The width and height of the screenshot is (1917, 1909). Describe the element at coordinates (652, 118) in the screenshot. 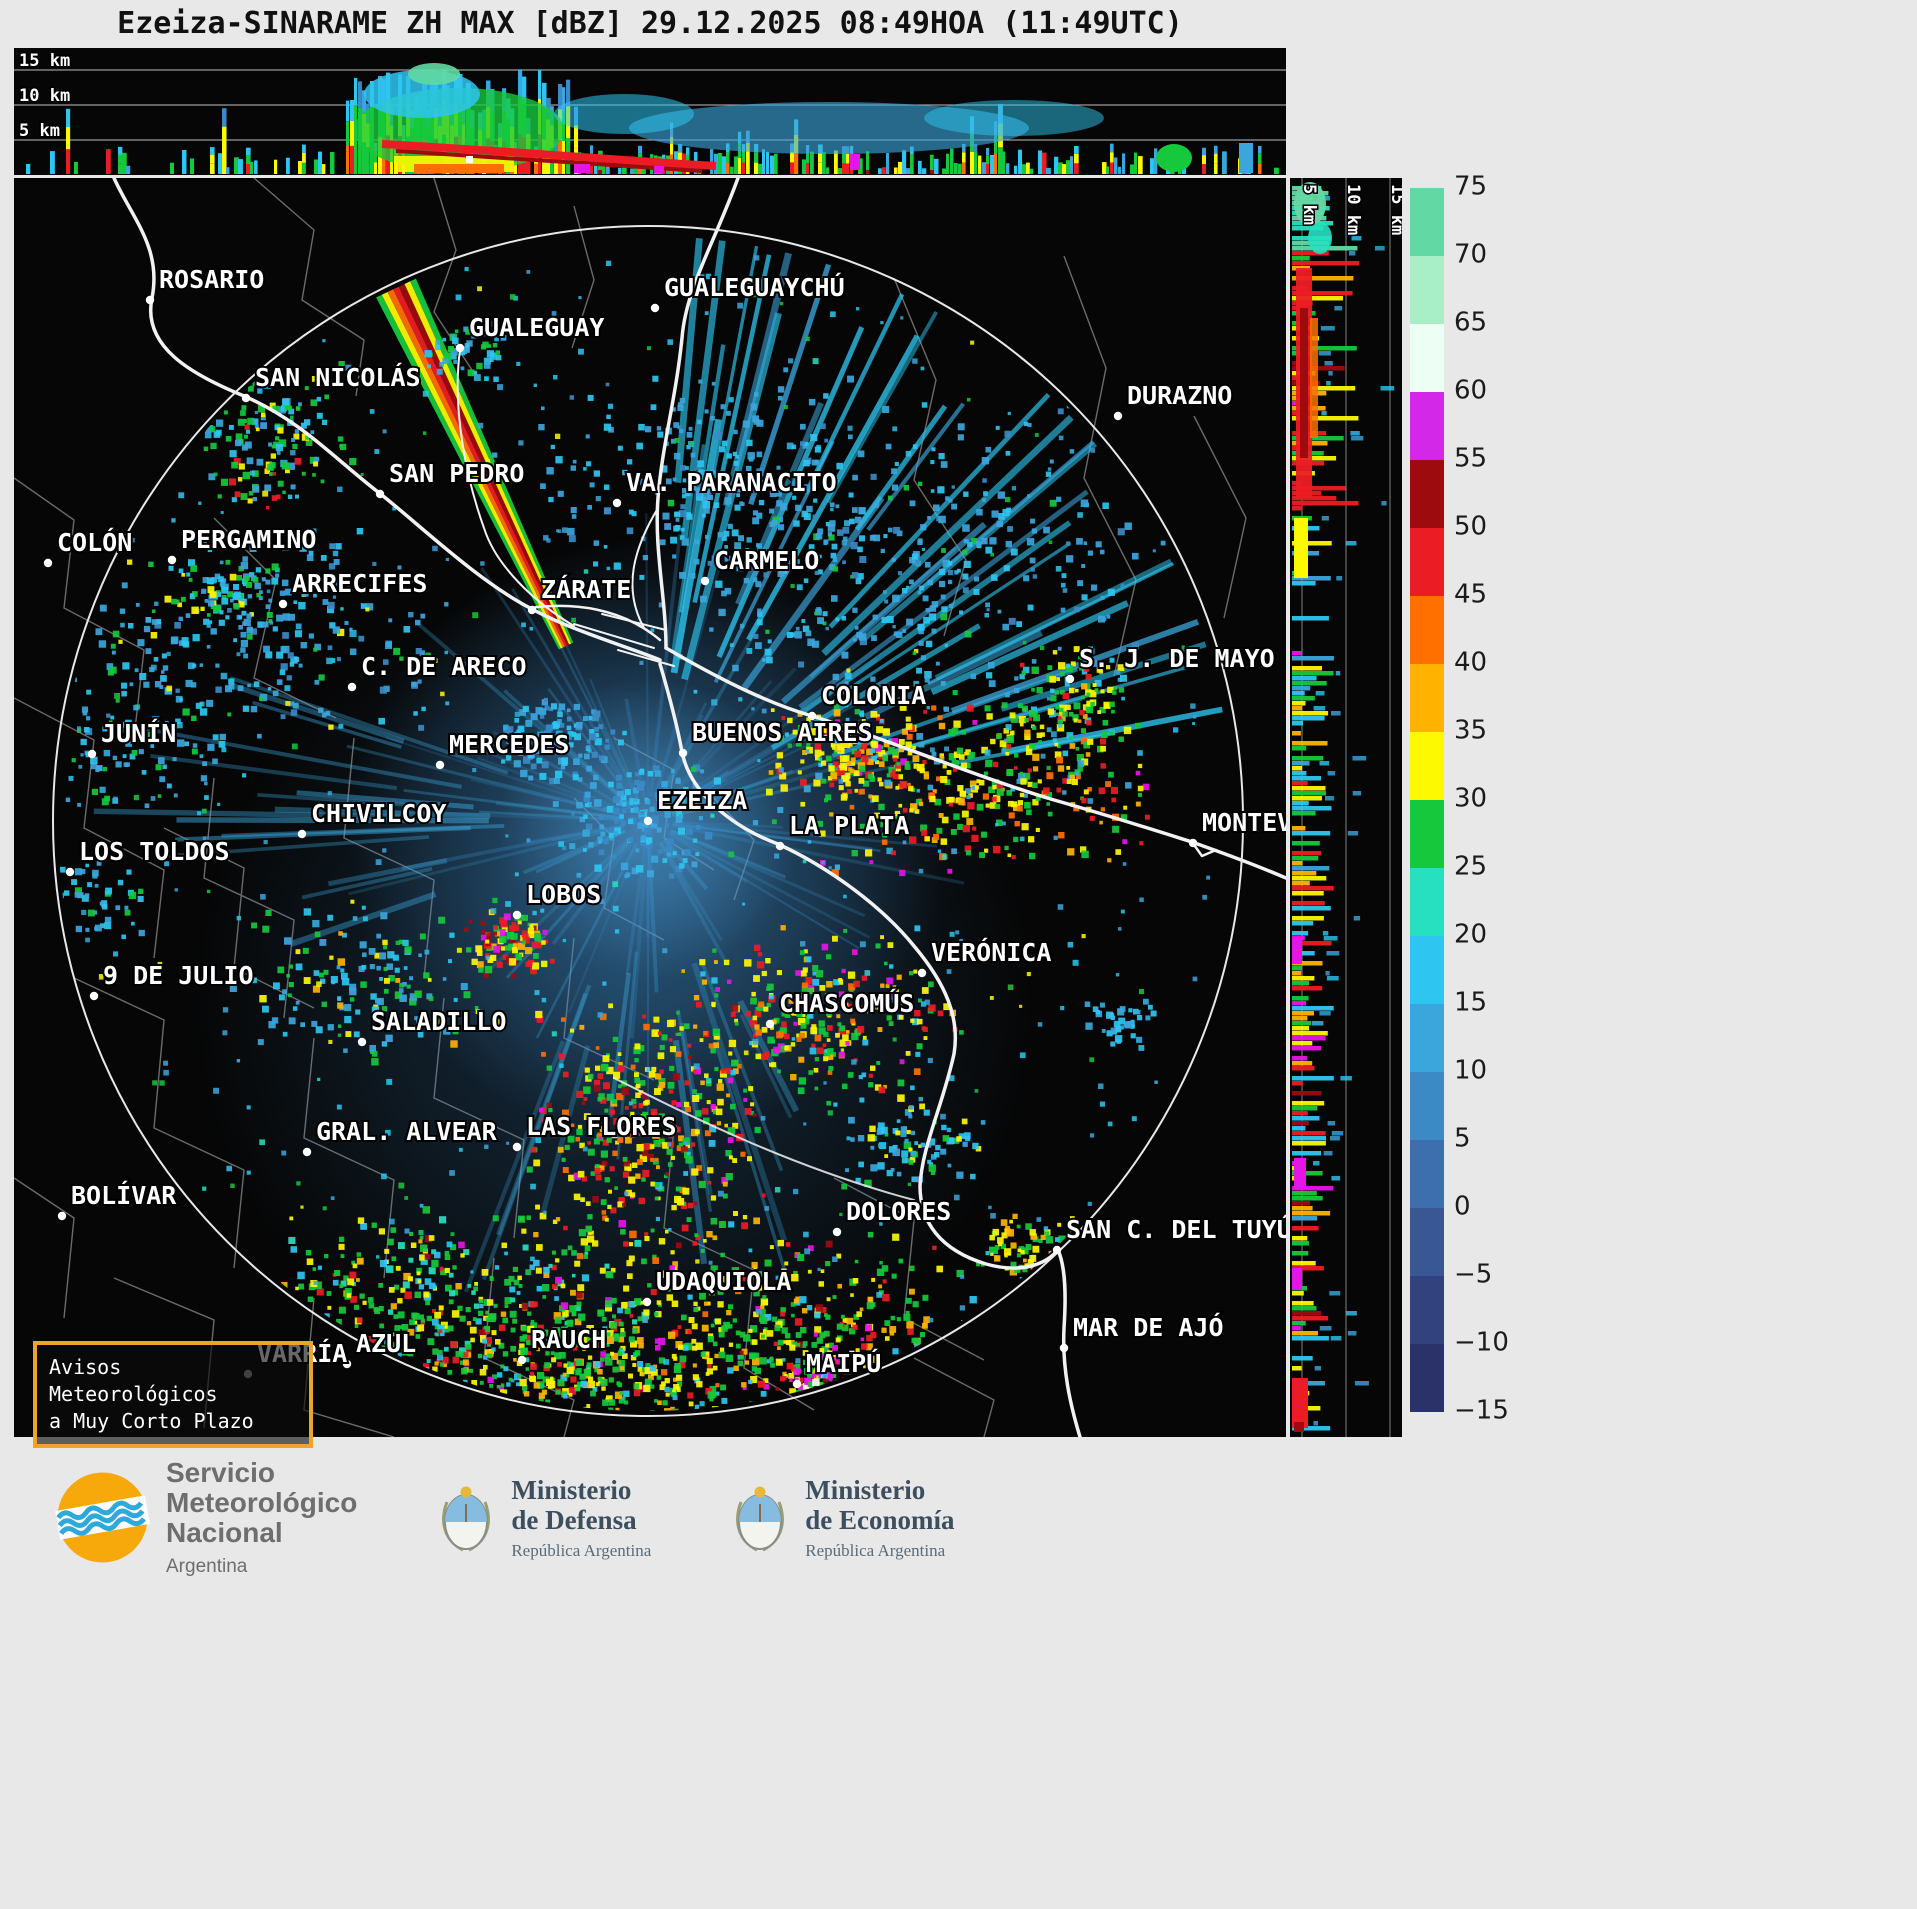

I see `radar-echoes-cross-section-top` at that location.